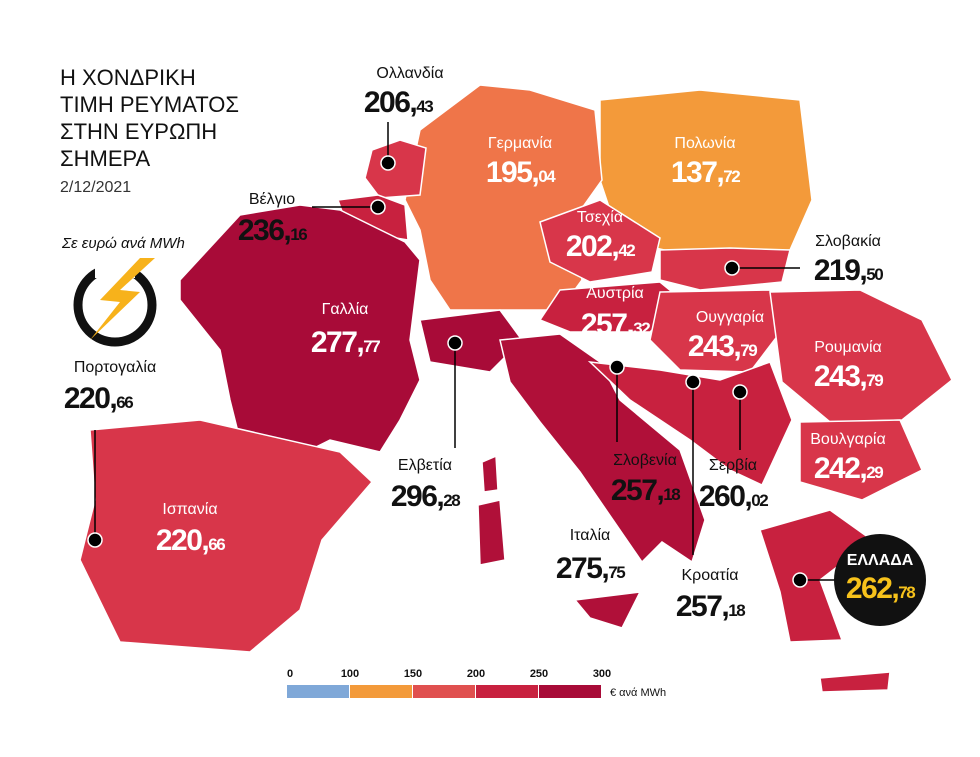  I want to click on country-name: Βέλγιο, so click(272, 199).